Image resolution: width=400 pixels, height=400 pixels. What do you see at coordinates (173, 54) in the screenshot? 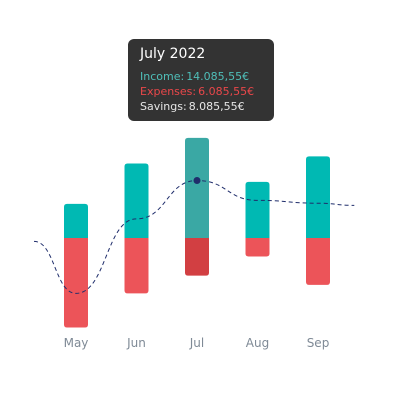
I see `tooltip-title: July 2022` at bounding box center [173, 54].